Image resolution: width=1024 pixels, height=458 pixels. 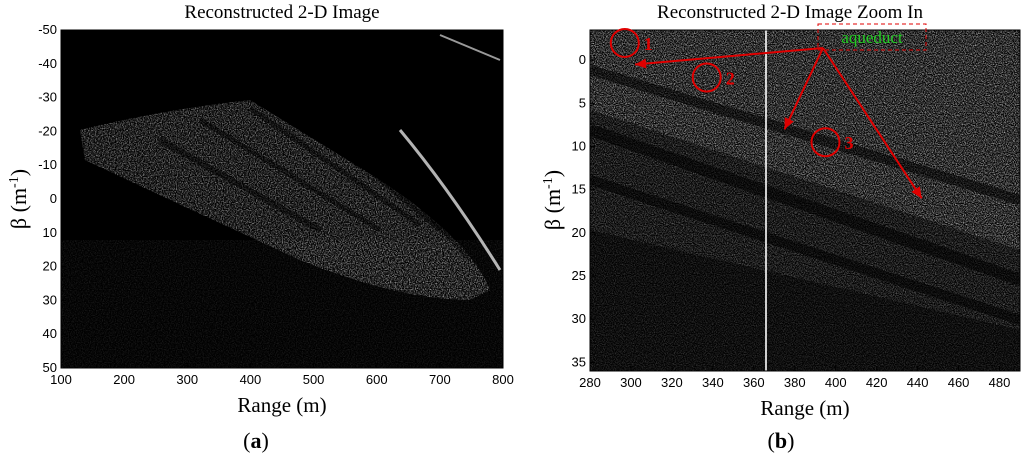 What do you see at coordinates (187, 379) in the screenshot?
I see `panel-a-x-tick-label: 300` at bounding box center [187, 379].